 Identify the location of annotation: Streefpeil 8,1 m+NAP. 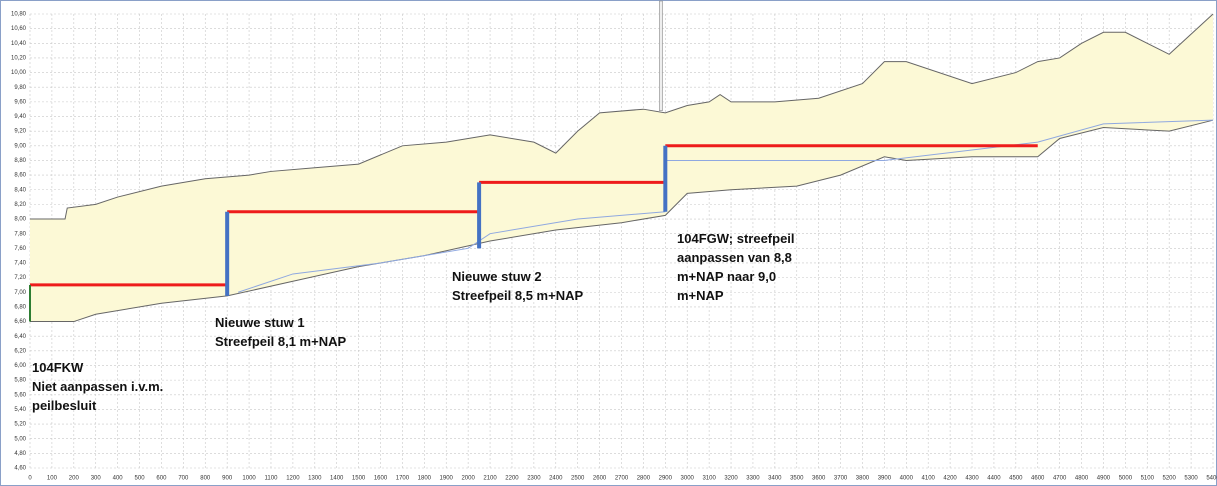
(280, 341).